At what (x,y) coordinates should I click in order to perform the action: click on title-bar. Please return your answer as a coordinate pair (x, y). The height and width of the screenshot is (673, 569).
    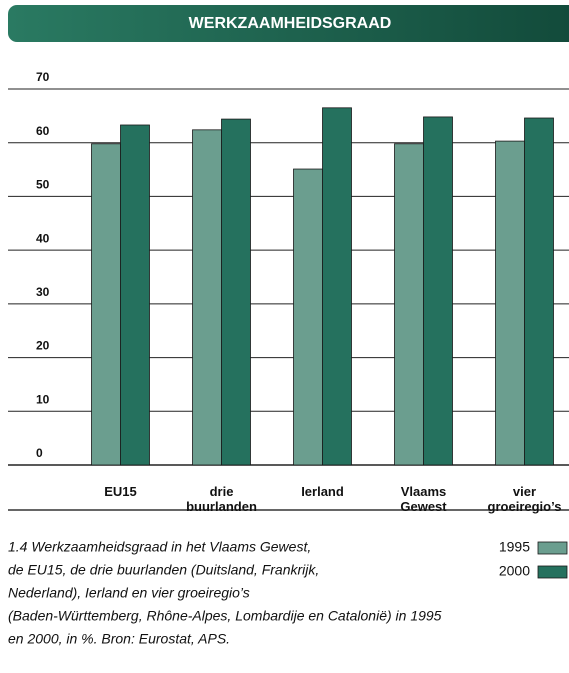
    Looking at the image, I should click on (288, 23).